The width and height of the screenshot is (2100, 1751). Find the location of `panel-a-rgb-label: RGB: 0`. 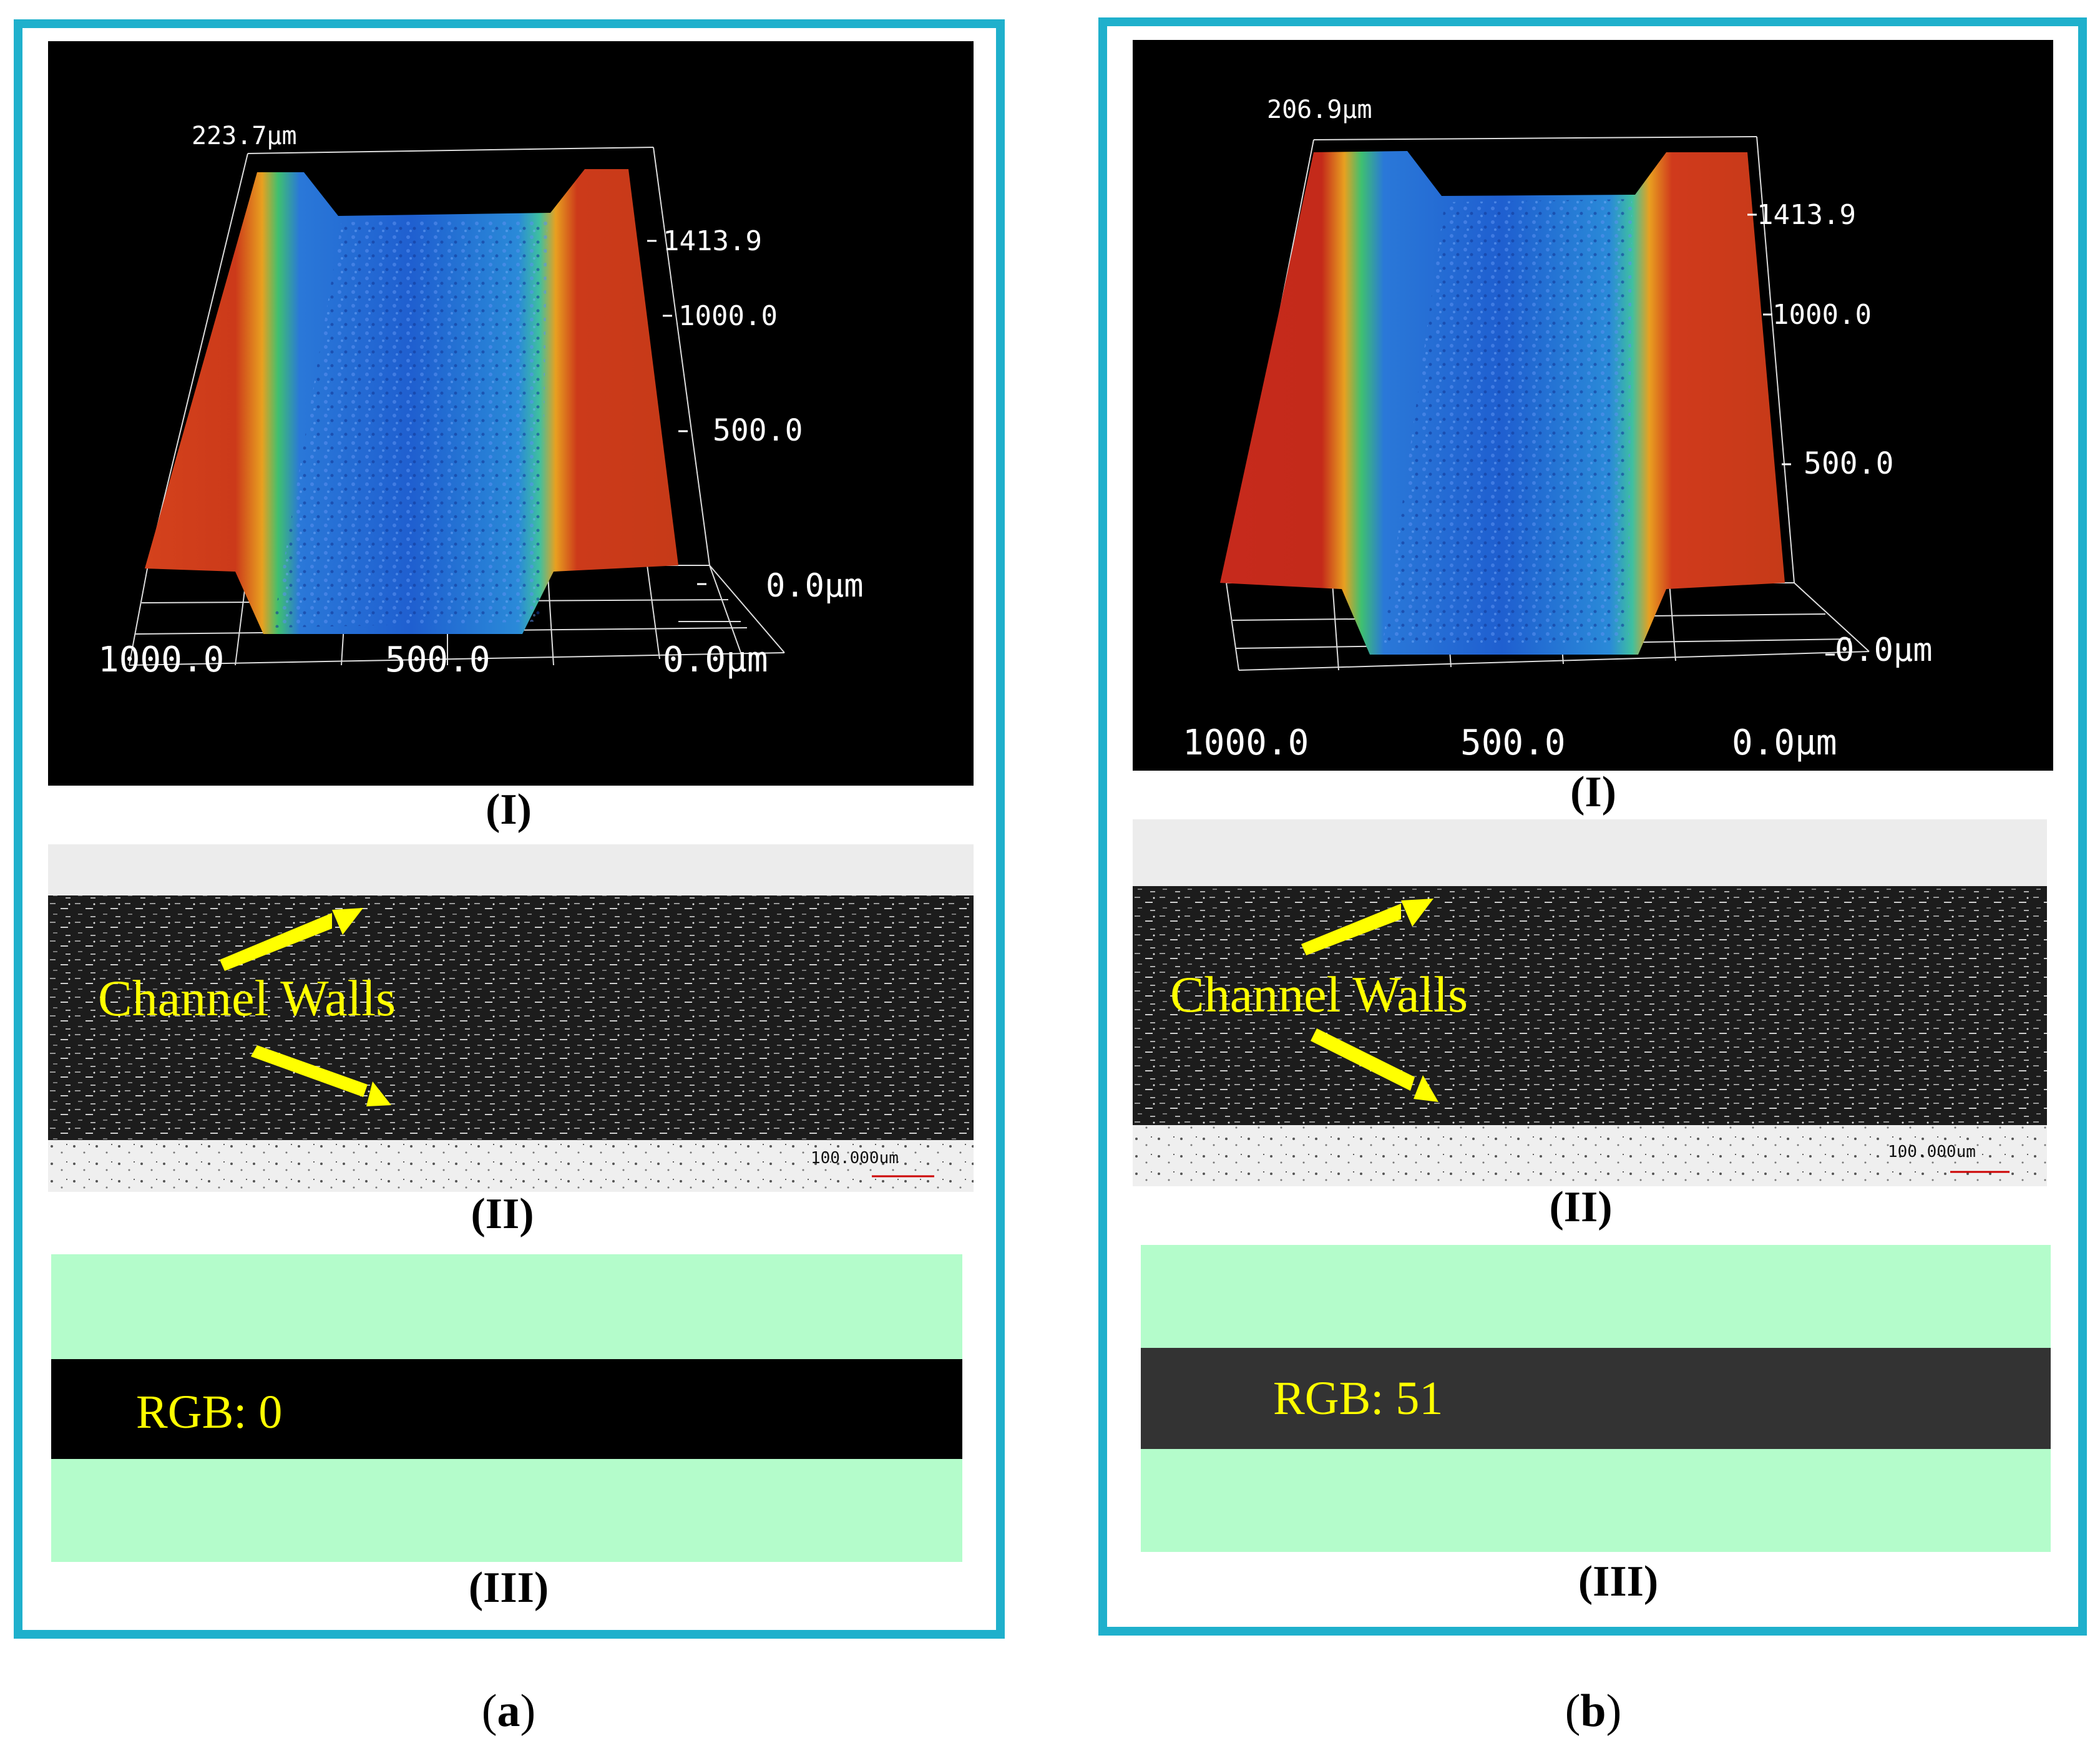

panel-a-rgb-label: RGB: 0 is located at coordinates (209, 1412).